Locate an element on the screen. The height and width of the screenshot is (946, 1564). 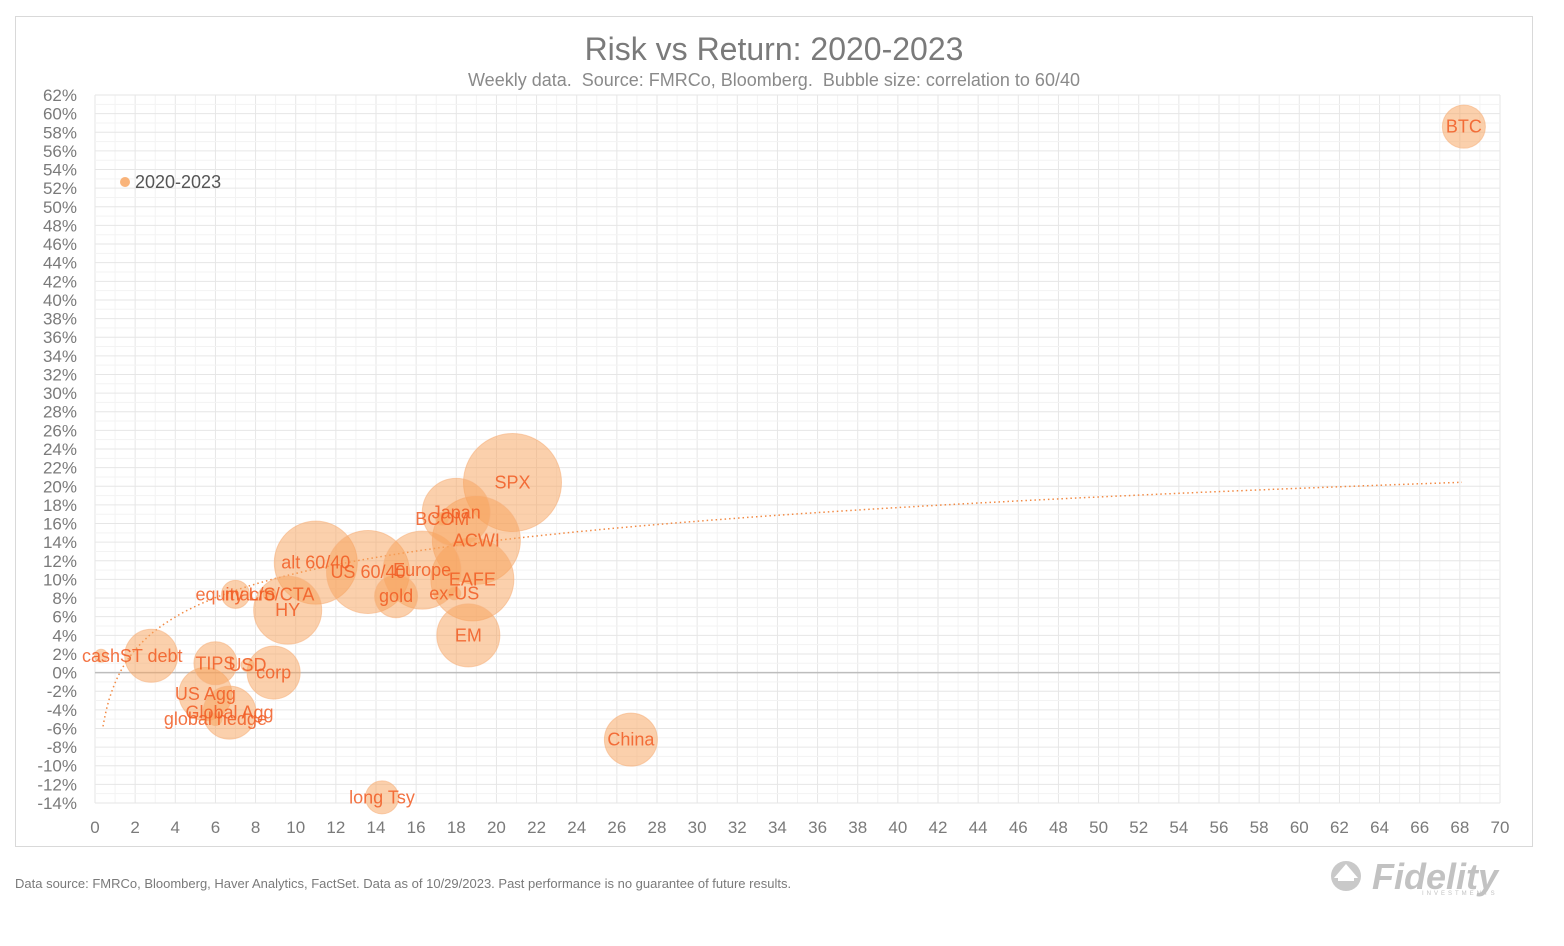
x-tick-label: 12 is located at coordinates (335, 827).